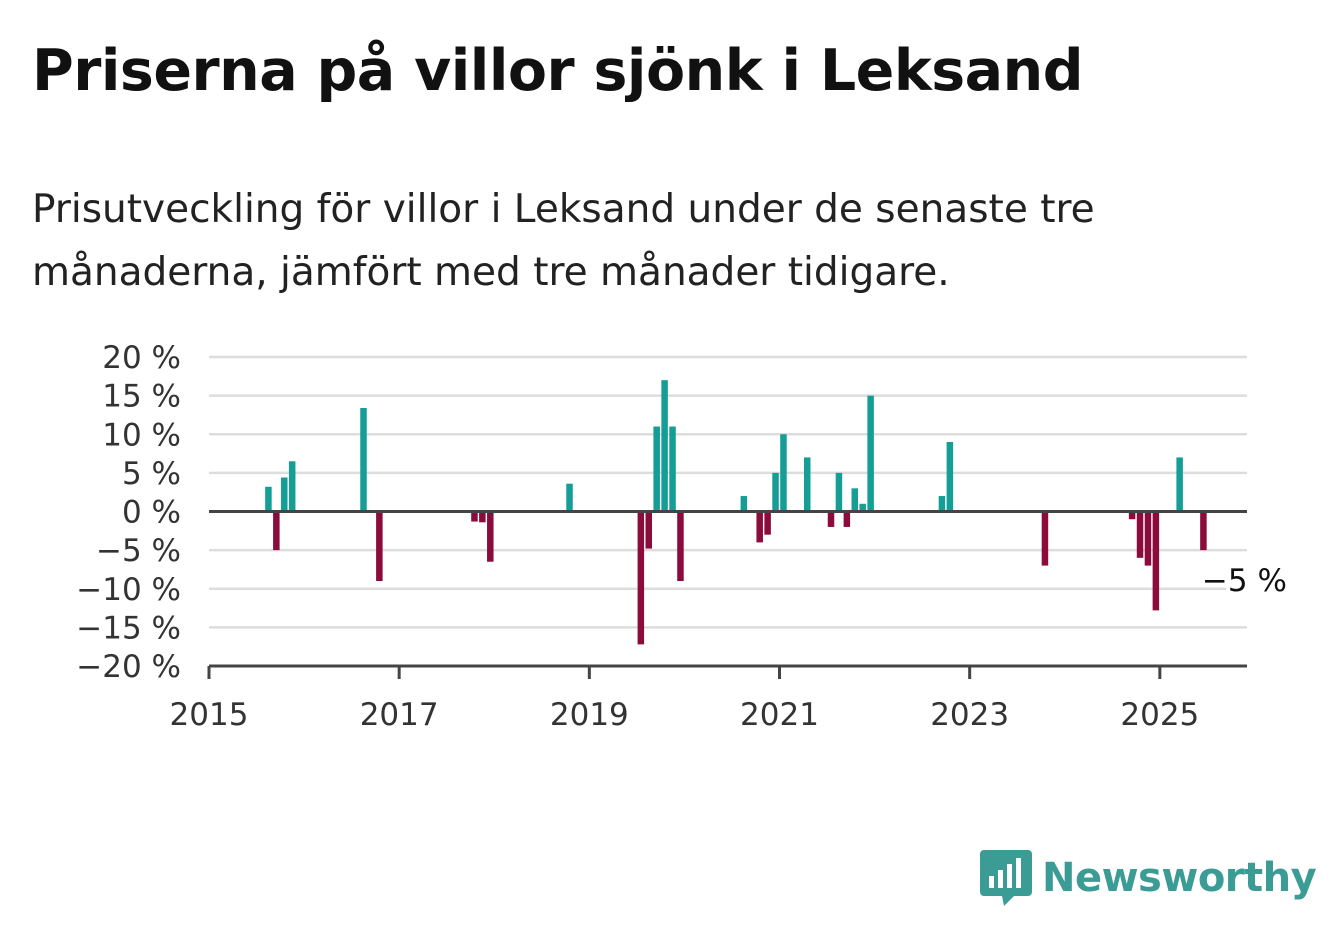 This screenshot has width=1322, height=939. I want to click on y-tick-label: 5 %, so click(151, 474).